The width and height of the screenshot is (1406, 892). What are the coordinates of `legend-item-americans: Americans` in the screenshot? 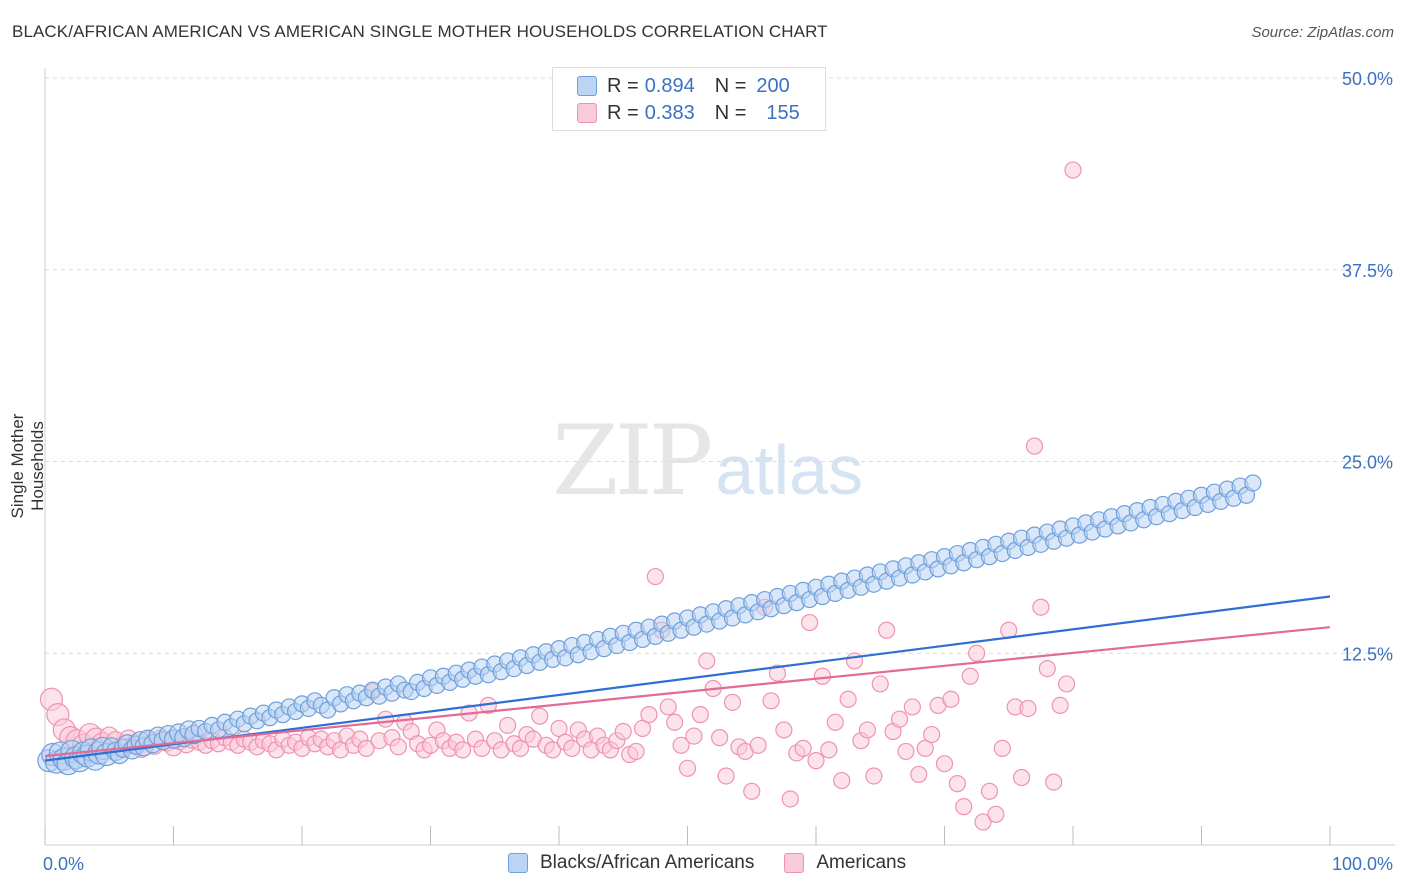 It's located at (845, 863).